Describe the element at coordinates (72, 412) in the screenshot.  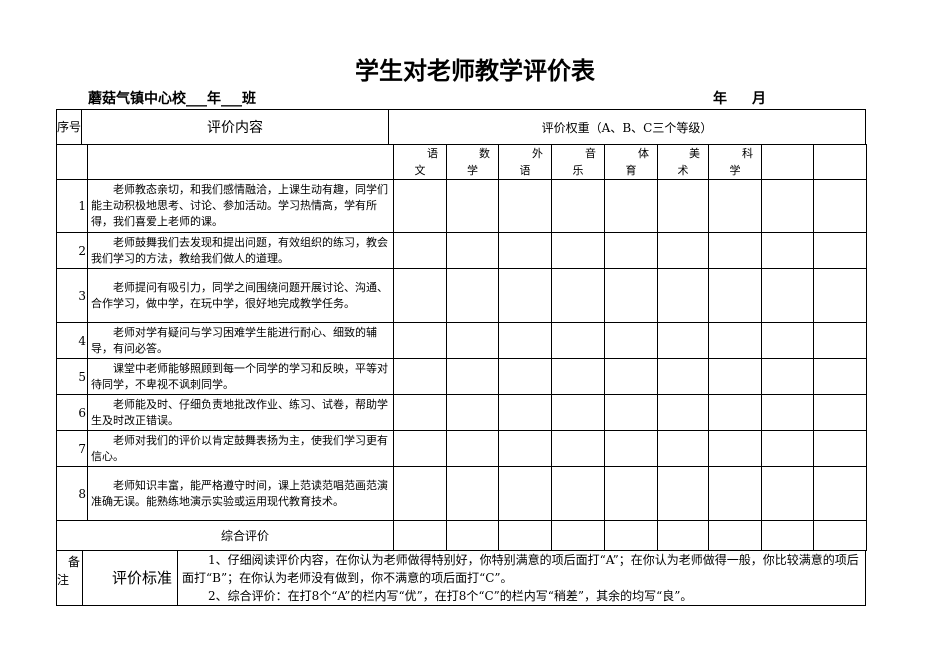
I see `row-number: 6` at that location.